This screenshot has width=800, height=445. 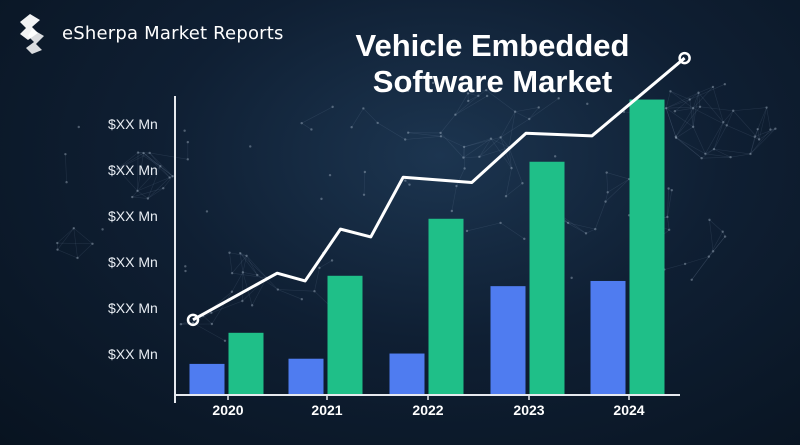 What do you see at coordinates (508, 340) in the screenshot?
I see `bar-blue-2023` at bounding box center [508, 340].